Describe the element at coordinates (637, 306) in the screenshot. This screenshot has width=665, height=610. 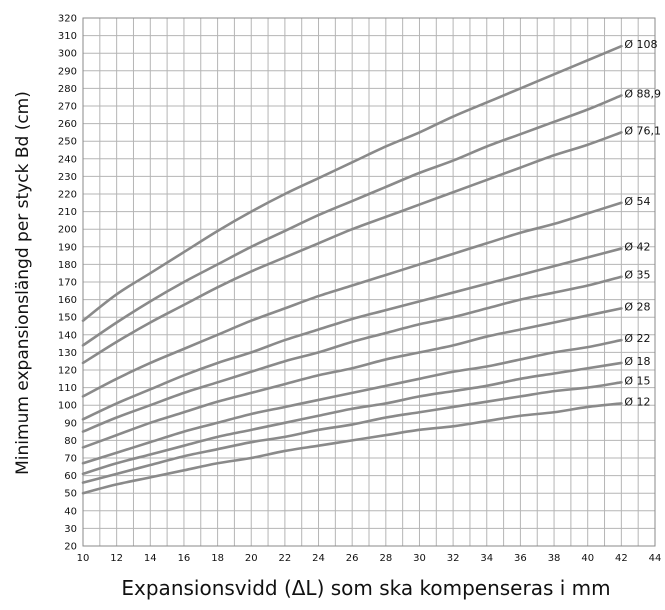
I see `series-label: Ø 28` at that location.